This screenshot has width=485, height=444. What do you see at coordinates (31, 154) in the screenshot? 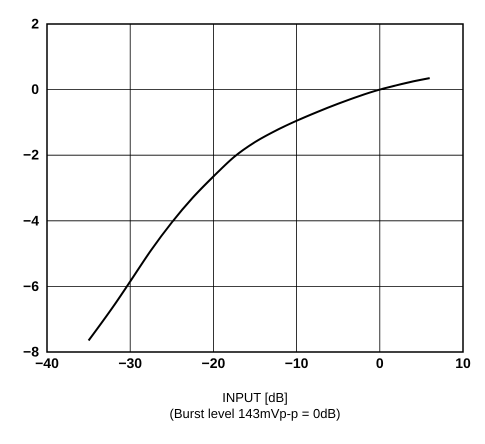
I see `y-tick-label: −2` at bounding box center [31, 154].